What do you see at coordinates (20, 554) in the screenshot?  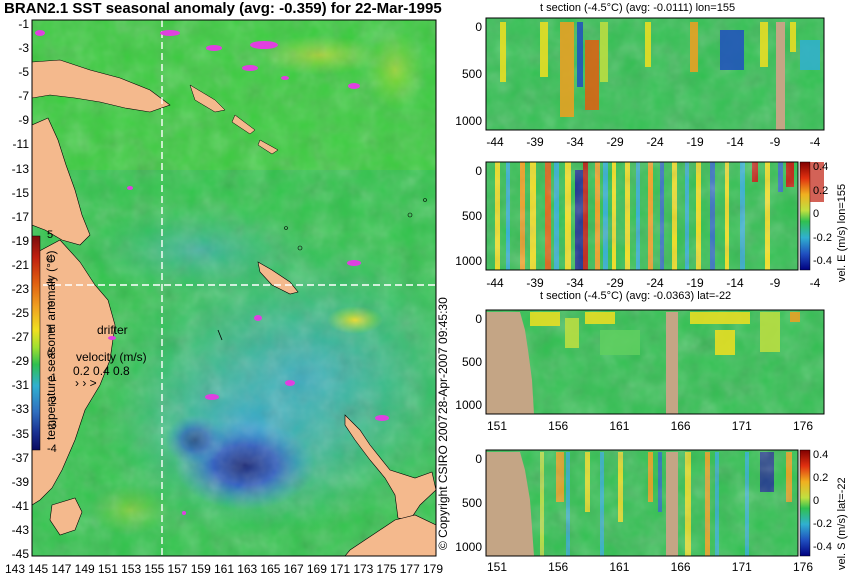 I see `map-lat-tick: -45` at bounding box center [20, 554].